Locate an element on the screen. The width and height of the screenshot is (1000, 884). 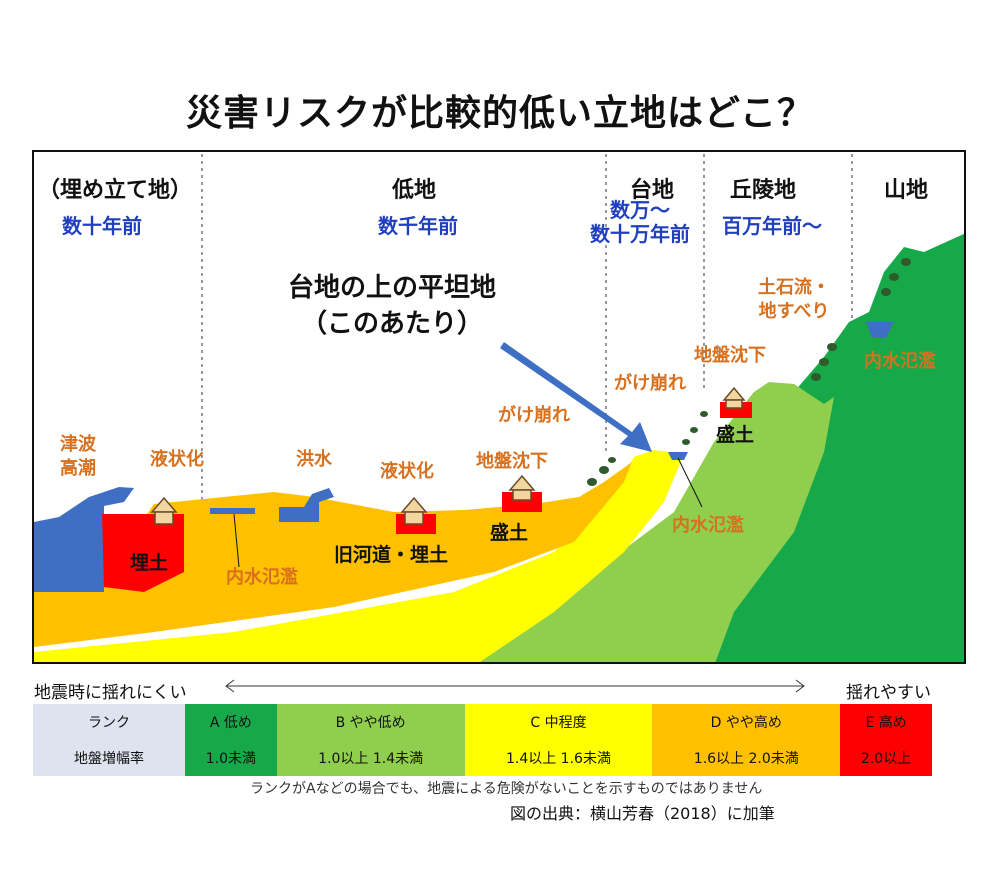
pool-lowland is located at coordinates (232, 511).